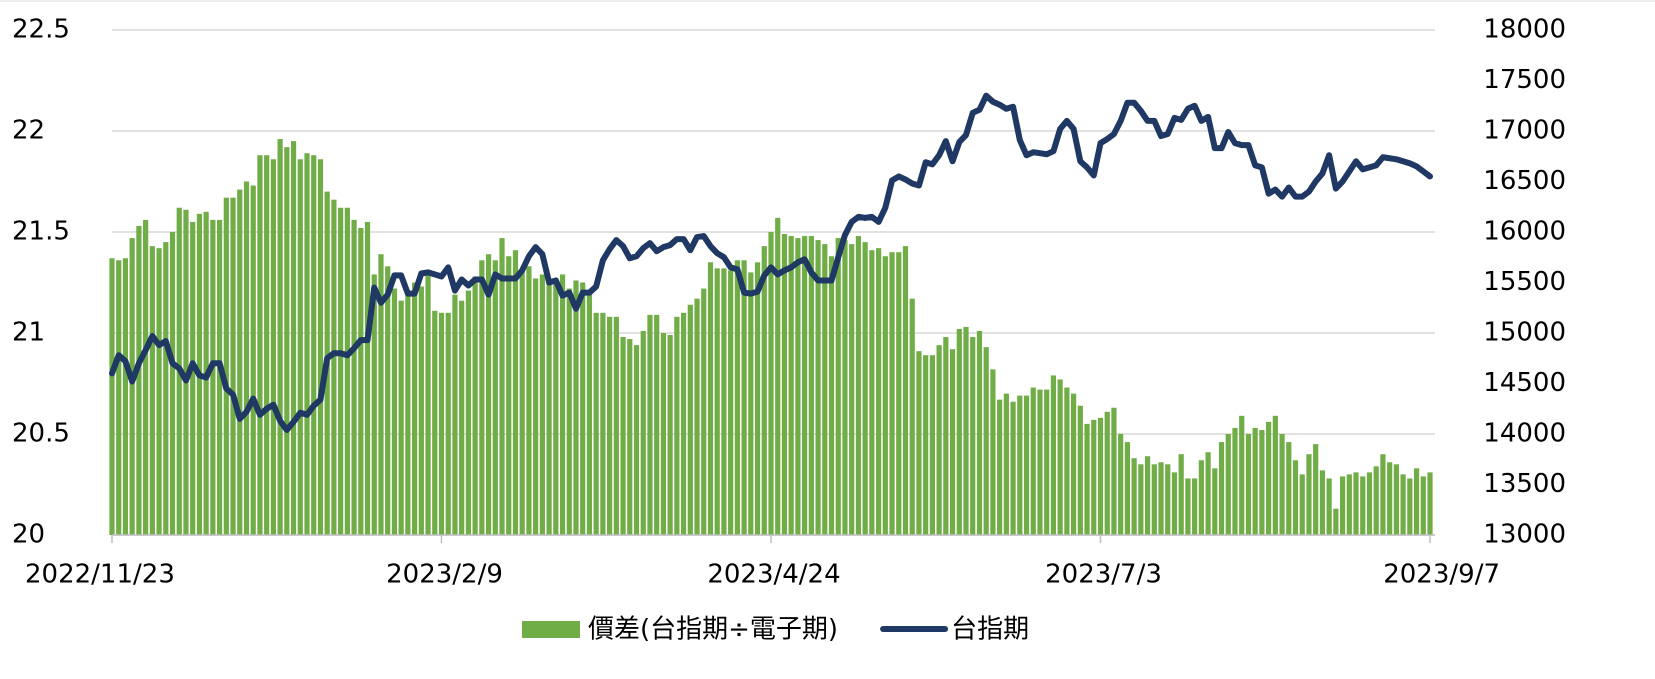 This screenshot has width=1655, height=679. What do you see at coordinates (1441, 575) in the screenshot?
I see `x-tick-label: 2023/9/7` at bounding box center [1441, 575].